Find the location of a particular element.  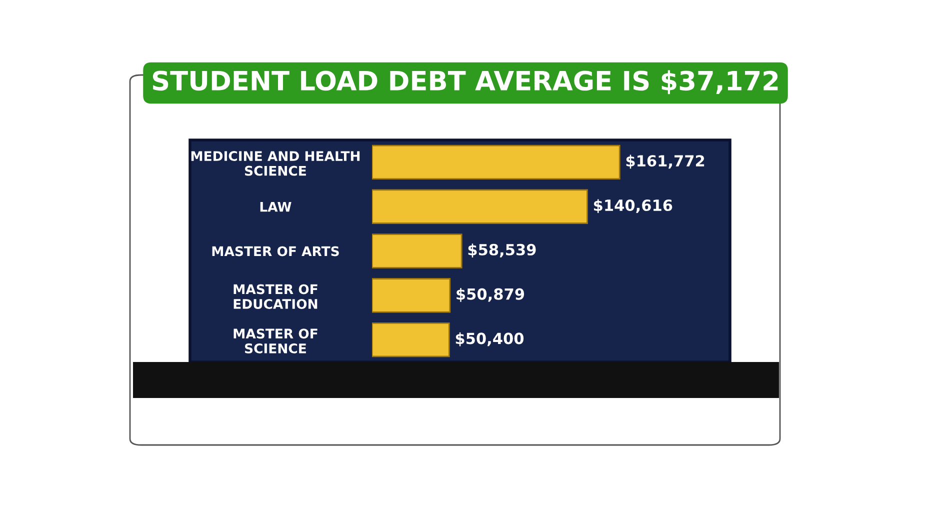

y-tick-label: MEDICINE AND HEALTH SCIENCE is located at coordinates (275, 163).